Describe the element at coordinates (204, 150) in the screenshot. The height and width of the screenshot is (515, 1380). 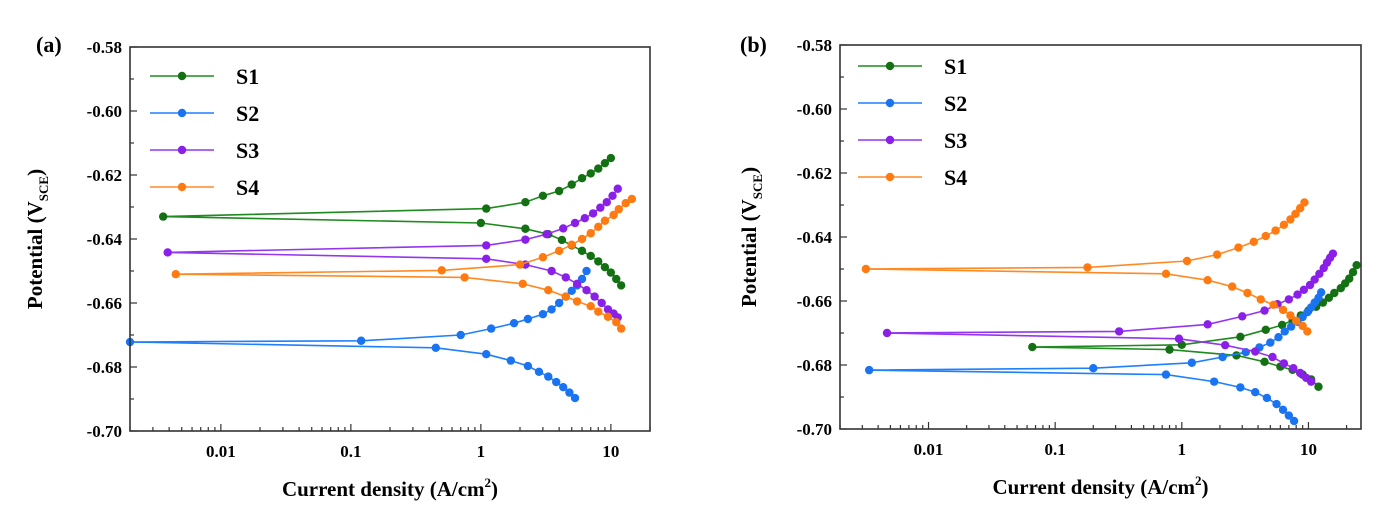
I see `legend-item-s3: S3` at that location.